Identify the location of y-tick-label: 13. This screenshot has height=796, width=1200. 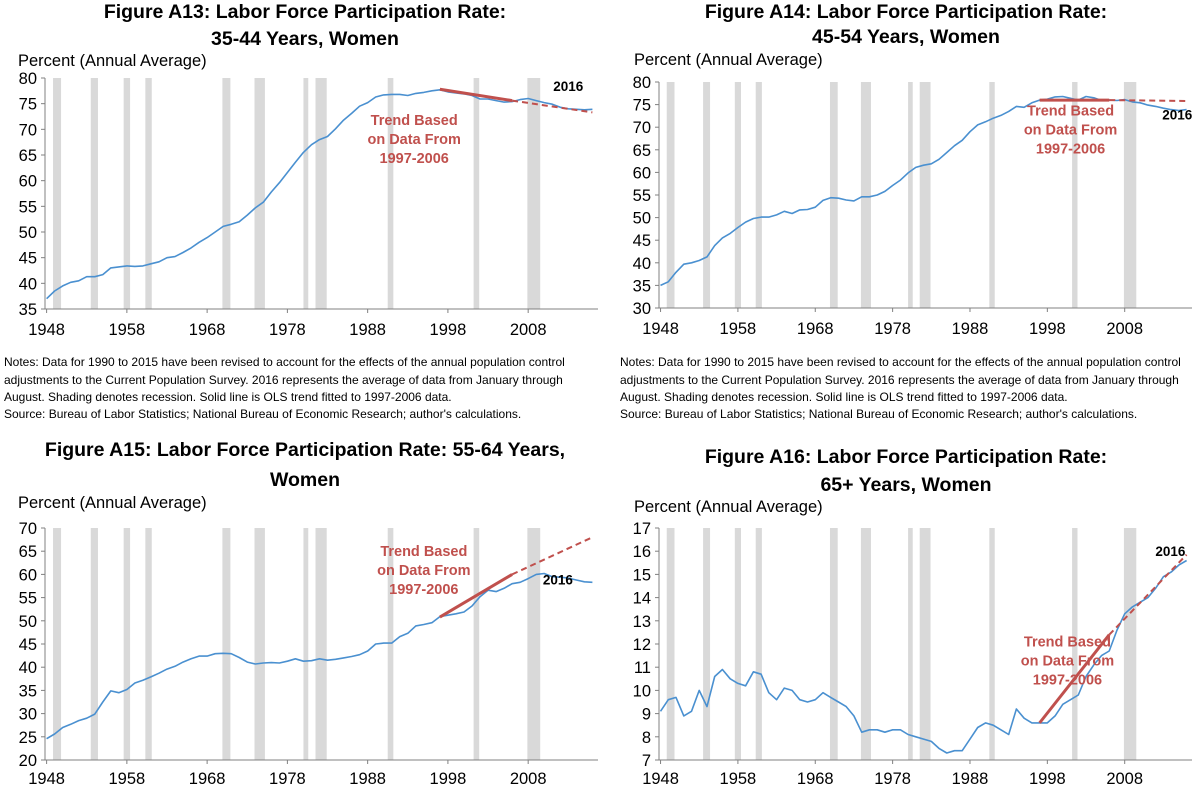
(642, 622).